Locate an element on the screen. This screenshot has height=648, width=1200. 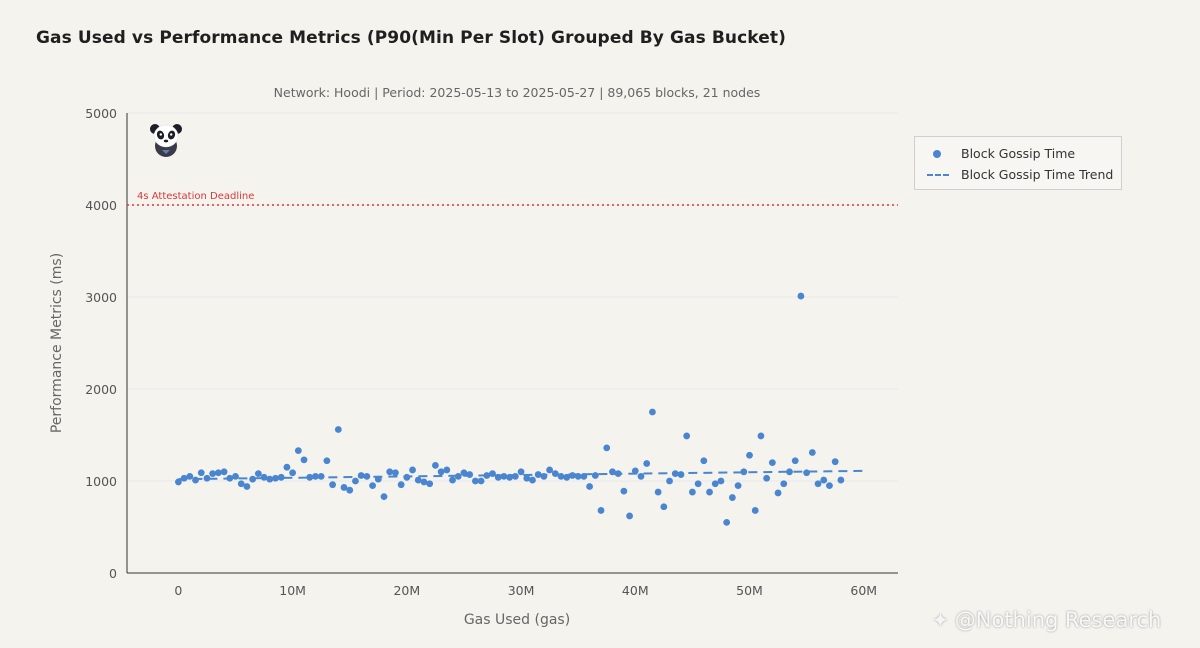
legend-dash-marker is located at coordinates (937, 175).